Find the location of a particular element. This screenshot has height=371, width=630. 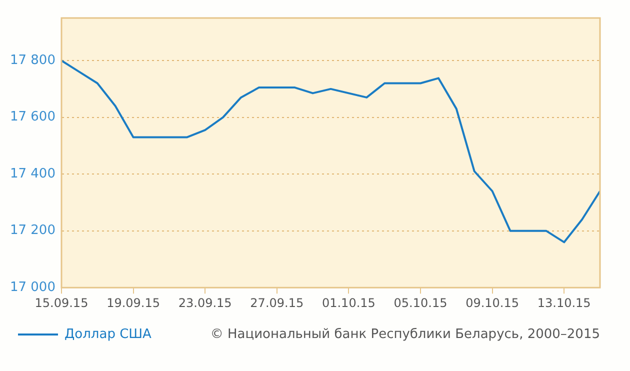

legend-label: Доллар США is located at coordinates (108, 334).